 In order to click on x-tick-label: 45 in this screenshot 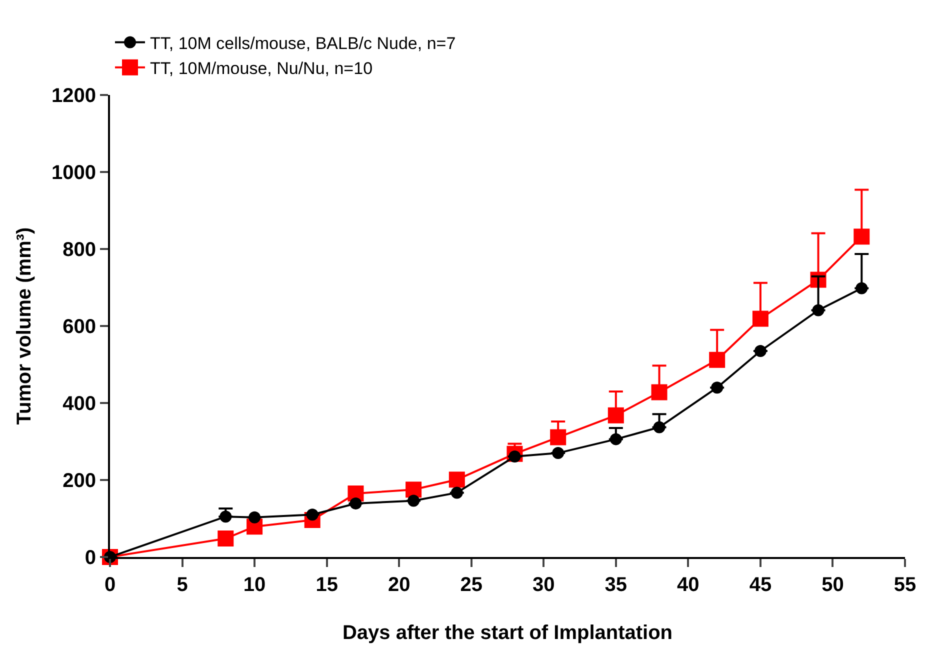, I will do `click(760, 585)`.